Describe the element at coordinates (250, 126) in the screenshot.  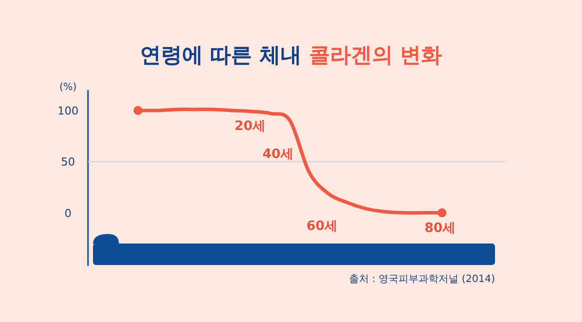
I see `annotation: 20세` at that location.